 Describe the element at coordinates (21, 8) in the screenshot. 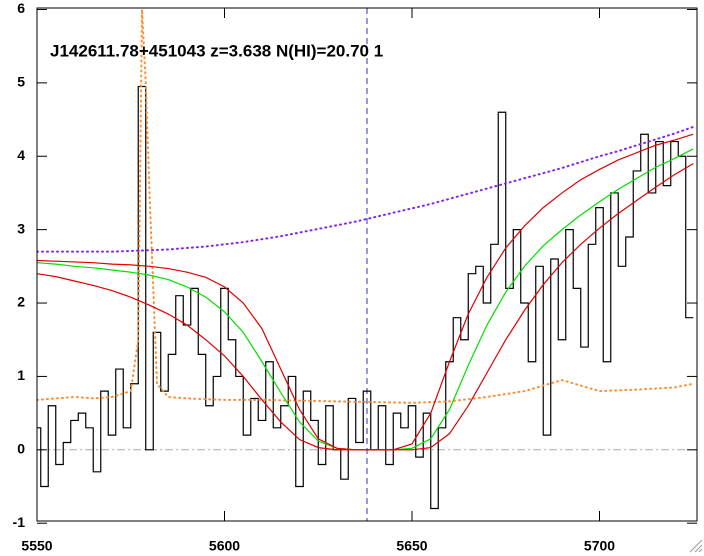

I see `y-tick-label: 6` at that location.